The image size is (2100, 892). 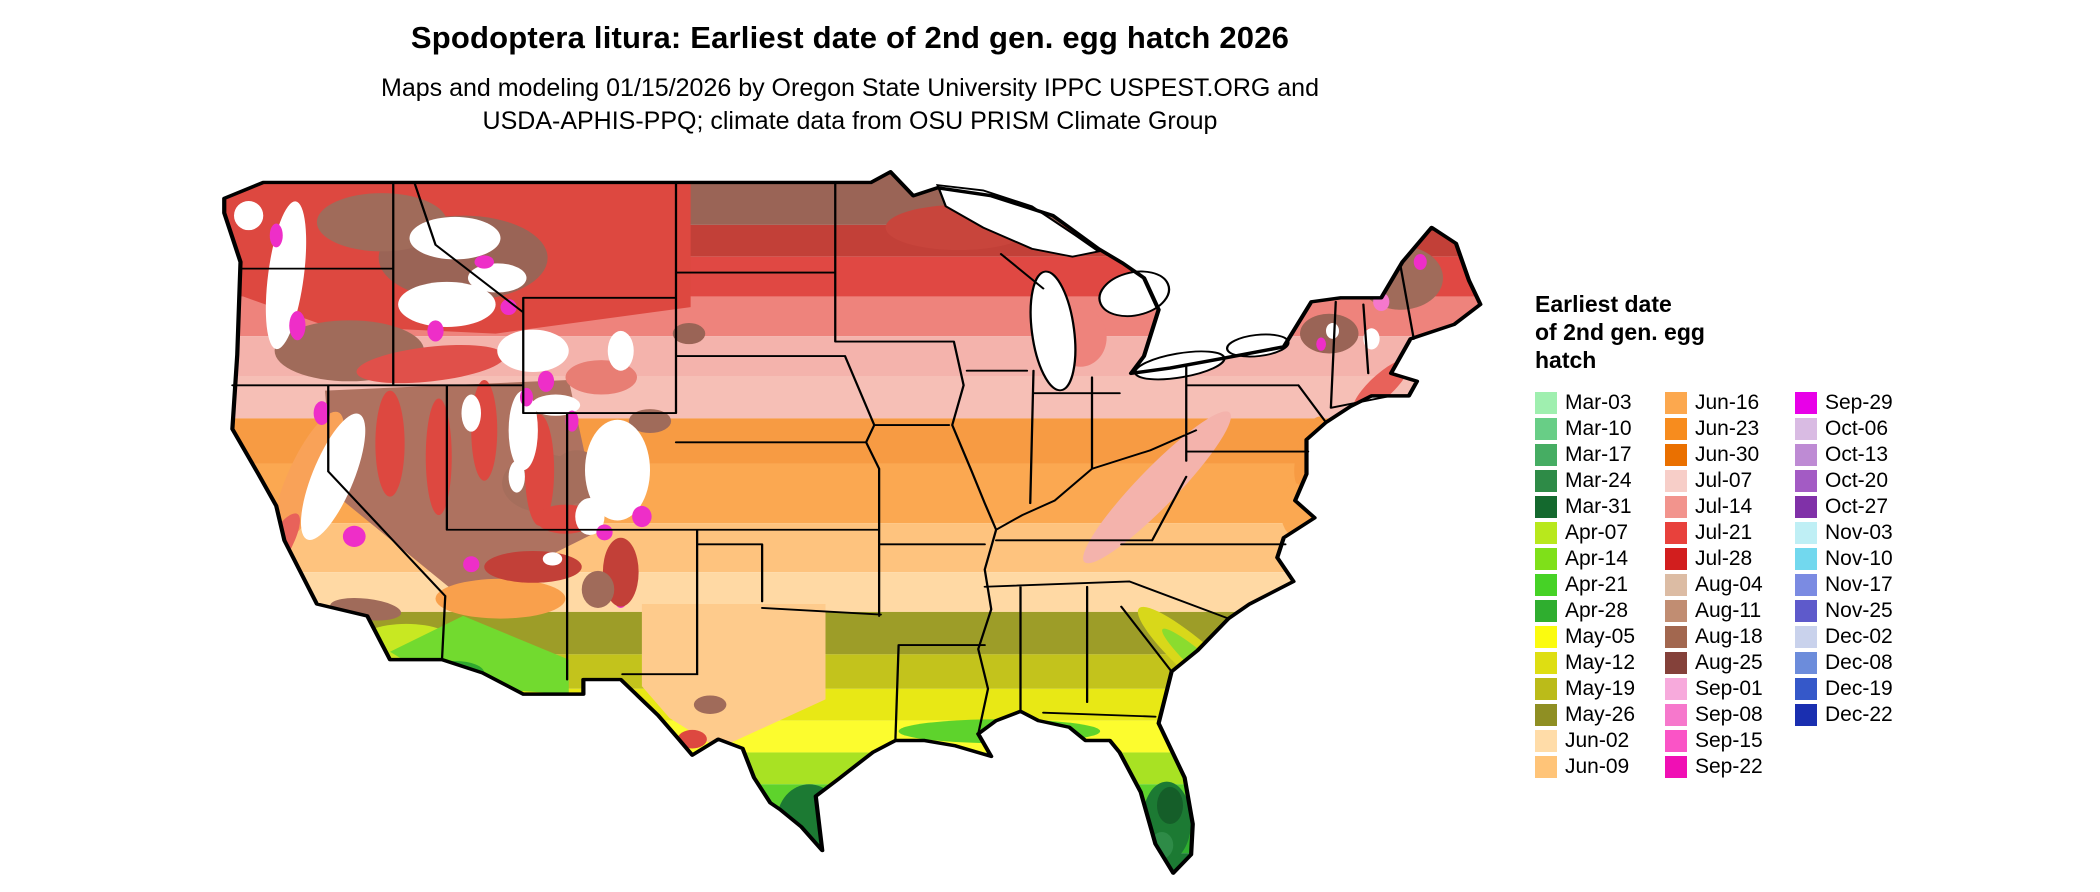 I want to click on legend-entry-label: Jun-30, so click(x=1727, y=454).